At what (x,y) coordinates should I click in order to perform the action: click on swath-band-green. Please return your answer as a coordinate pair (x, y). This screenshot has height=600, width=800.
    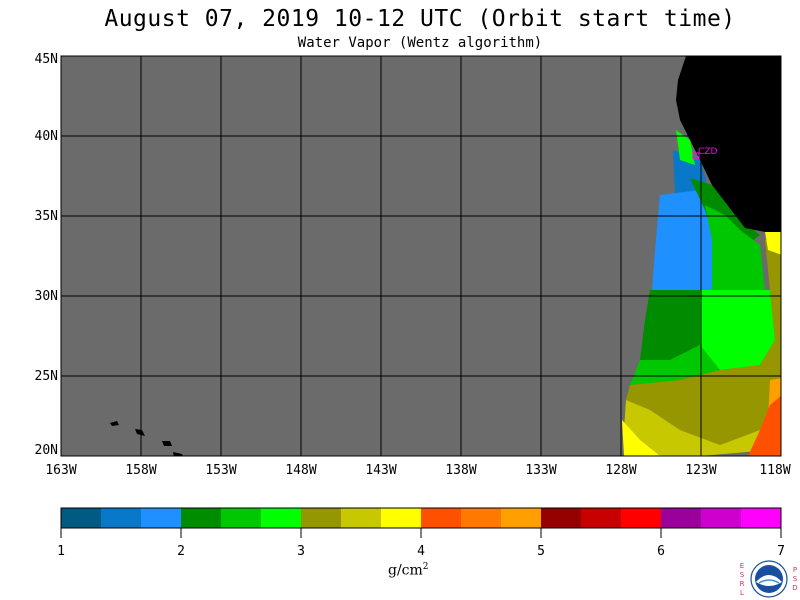
    Looking at the image, I should click on (735, 247).